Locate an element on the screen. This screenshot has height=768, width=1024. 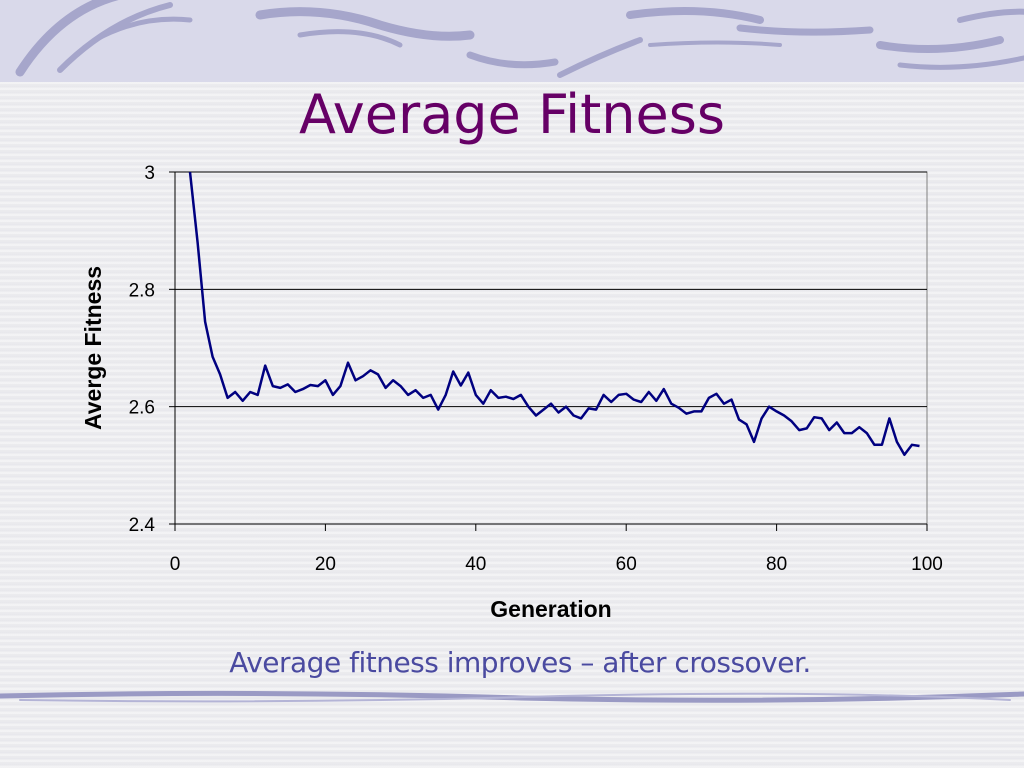
y-tick-label: 2.6 is located at coordinates (142, 408).